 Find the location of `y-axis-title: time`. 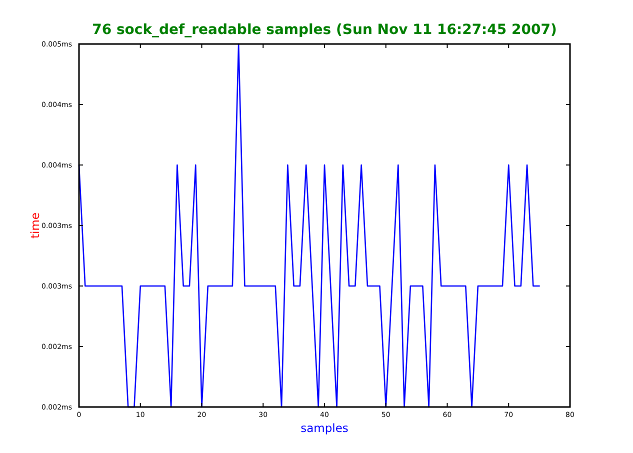

y-axis-title: time is located at coordinates (35, 225).